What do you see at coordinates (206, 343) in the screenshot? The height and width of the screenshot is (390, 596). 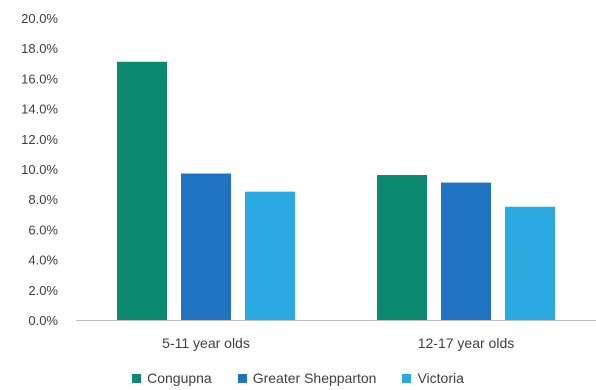 I see `x-category-label: 5-11 year olds` at bounding box center [206, 343].